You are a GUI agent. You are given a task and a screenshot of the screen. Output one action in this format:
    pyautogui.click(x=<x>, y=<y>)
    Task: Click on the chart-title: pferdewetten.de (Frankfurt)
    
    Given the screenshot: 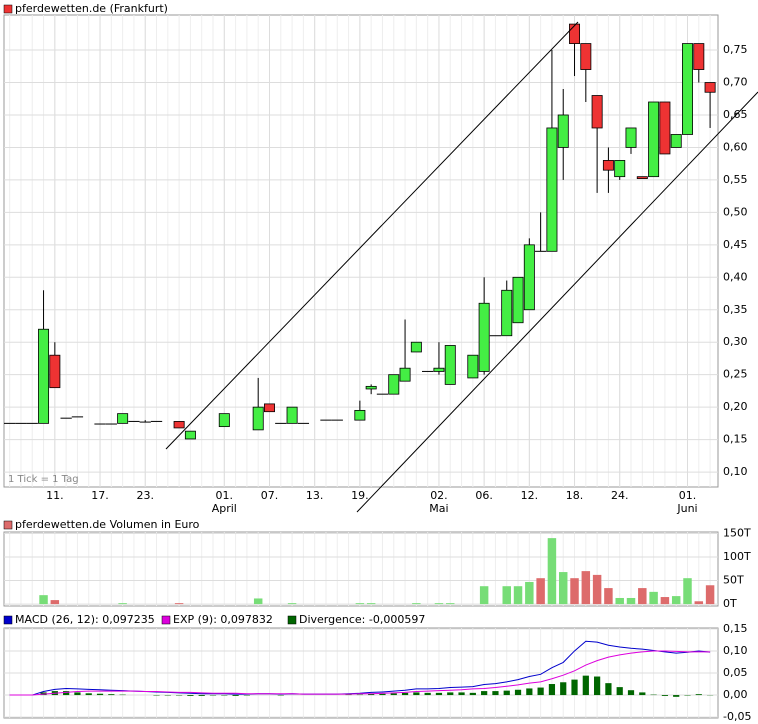 What is the action you would take?
    pyautogui.click(x=91, y=8)
    